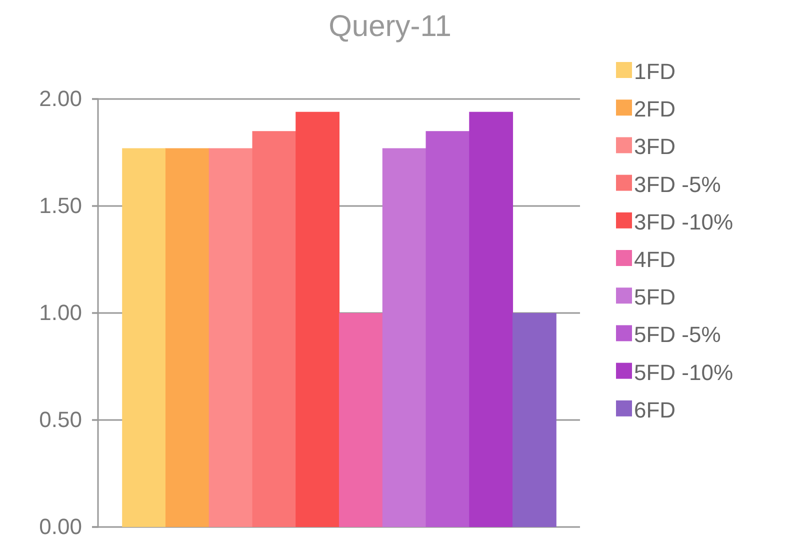 This screenshot has height=541, width=792. I want to click on chart-title: Query-11, so click(390, 26).